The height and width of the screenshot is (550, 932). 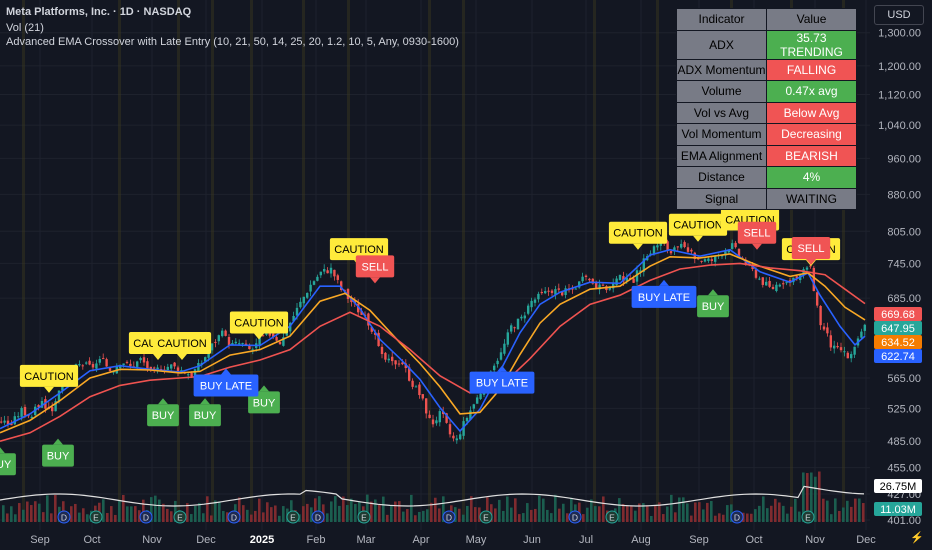 I want to click on panel-value-volume: 0.47x avg, so click(x=811, y=91).